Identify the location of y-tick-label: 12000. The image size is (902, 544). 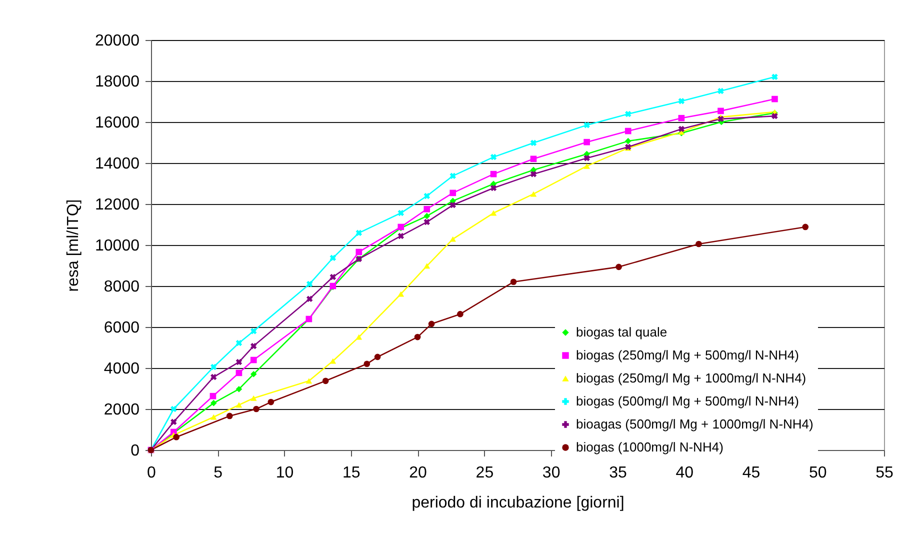
(117, 205).